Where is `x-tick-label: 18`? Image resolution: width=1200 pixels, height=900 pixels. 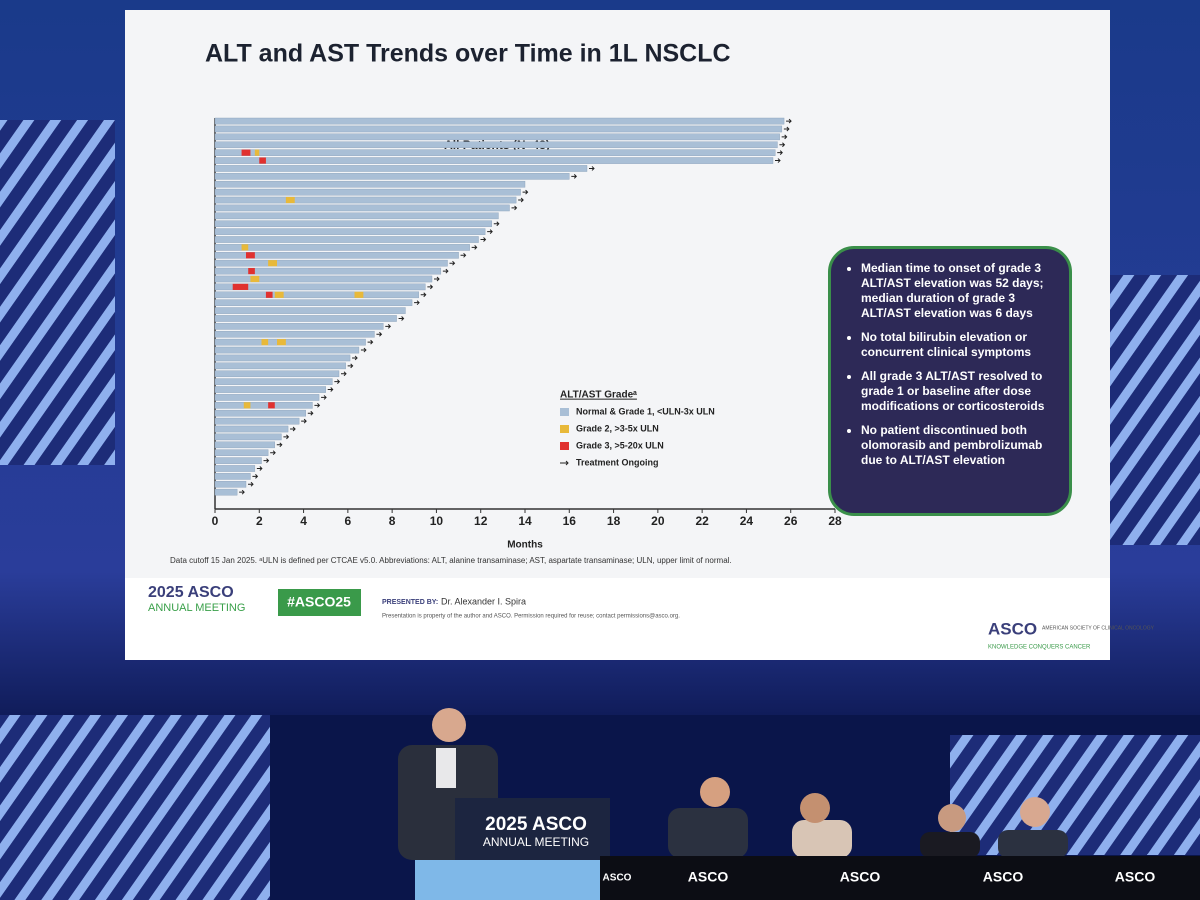
x-tick-label: 18 is located at coordinates (614, 521).